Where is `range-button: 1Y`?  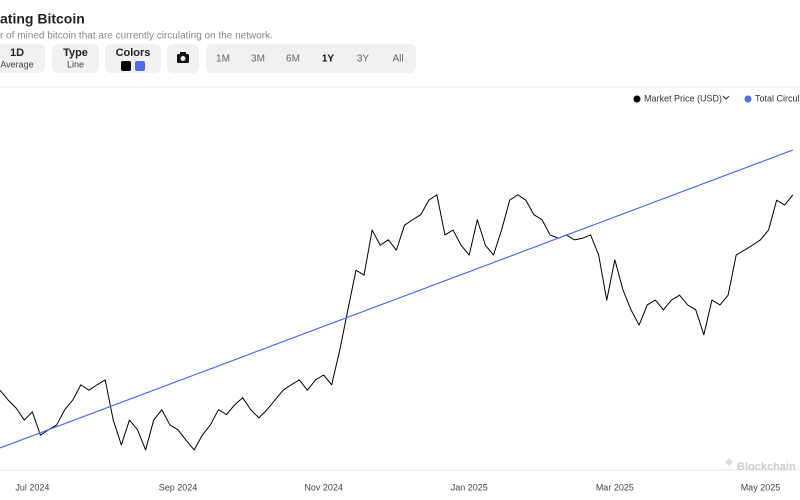 range-button: 1Y is located at coordinates (328, 59).